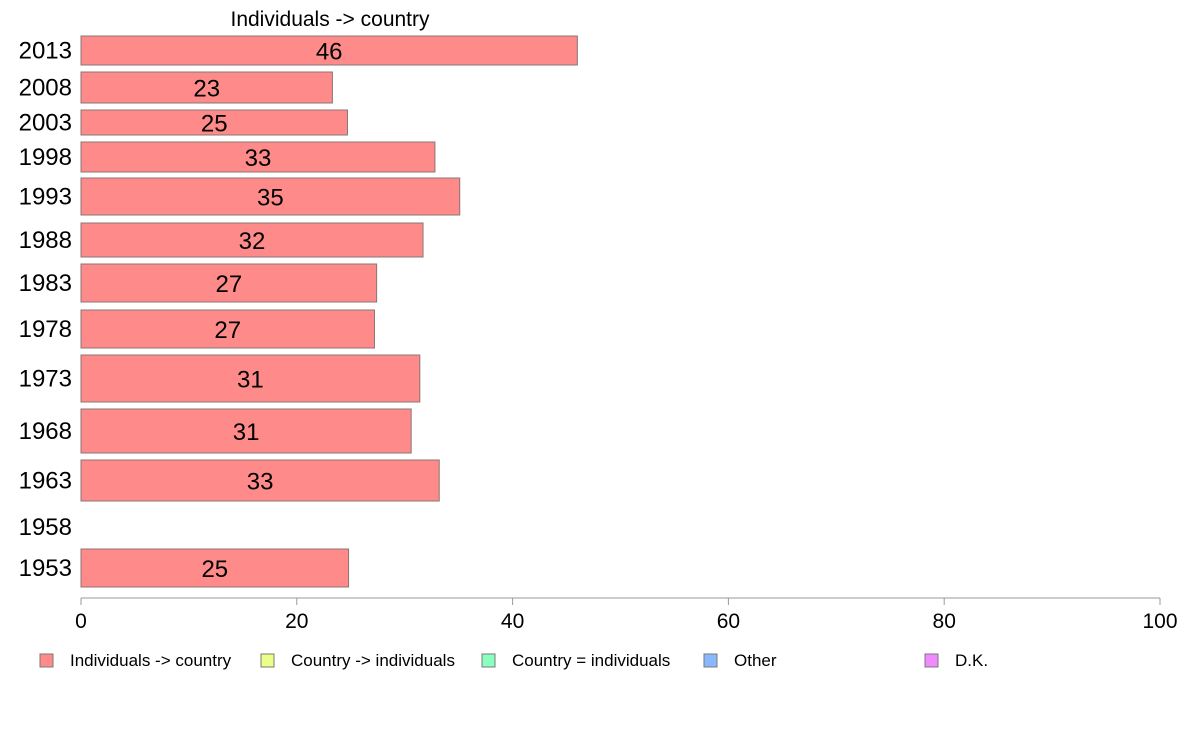 The height and width of the screenshot is (741, 1188). I want to click on legend-label: D.K., so click(971, 660).